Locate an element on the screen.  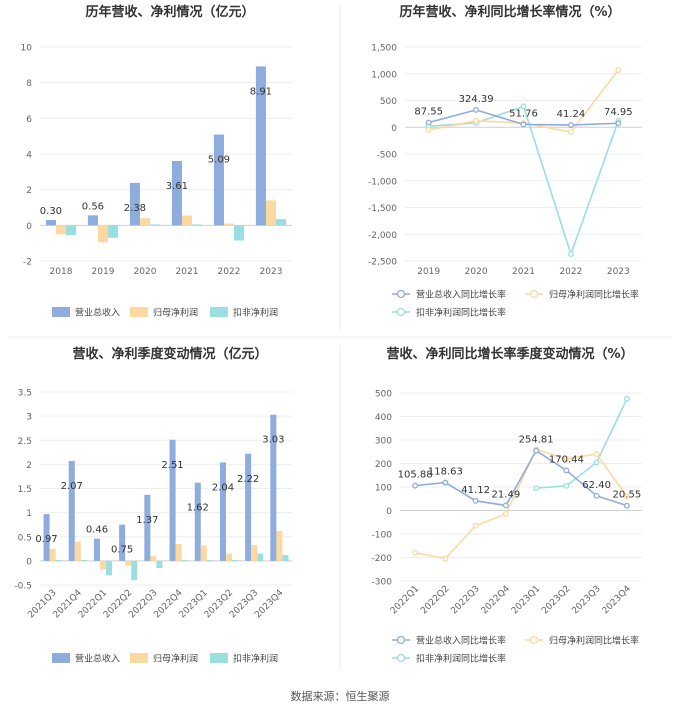
series-line is located at coordinates (582, 443).